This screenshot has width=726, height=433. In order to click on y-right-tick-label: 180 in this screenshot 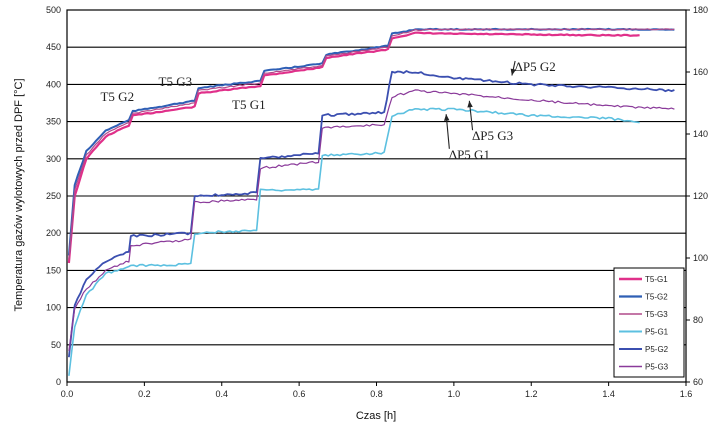, I will do `click(700, 10)`.